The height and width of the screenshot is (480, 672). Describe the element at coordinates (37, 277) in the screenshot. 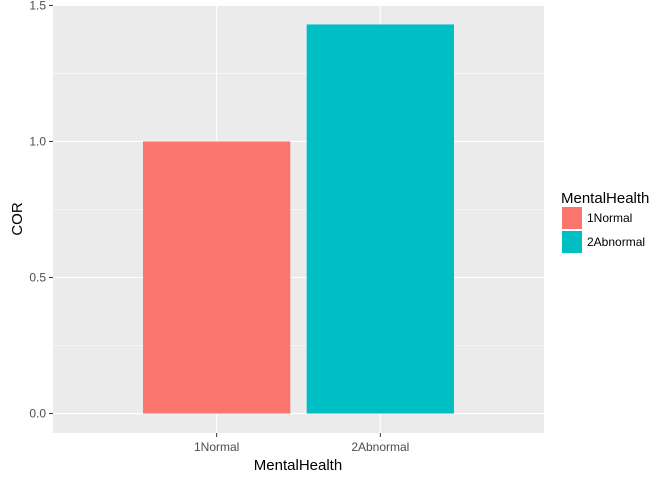

I see `y-tick-label: 0.5` at that location.